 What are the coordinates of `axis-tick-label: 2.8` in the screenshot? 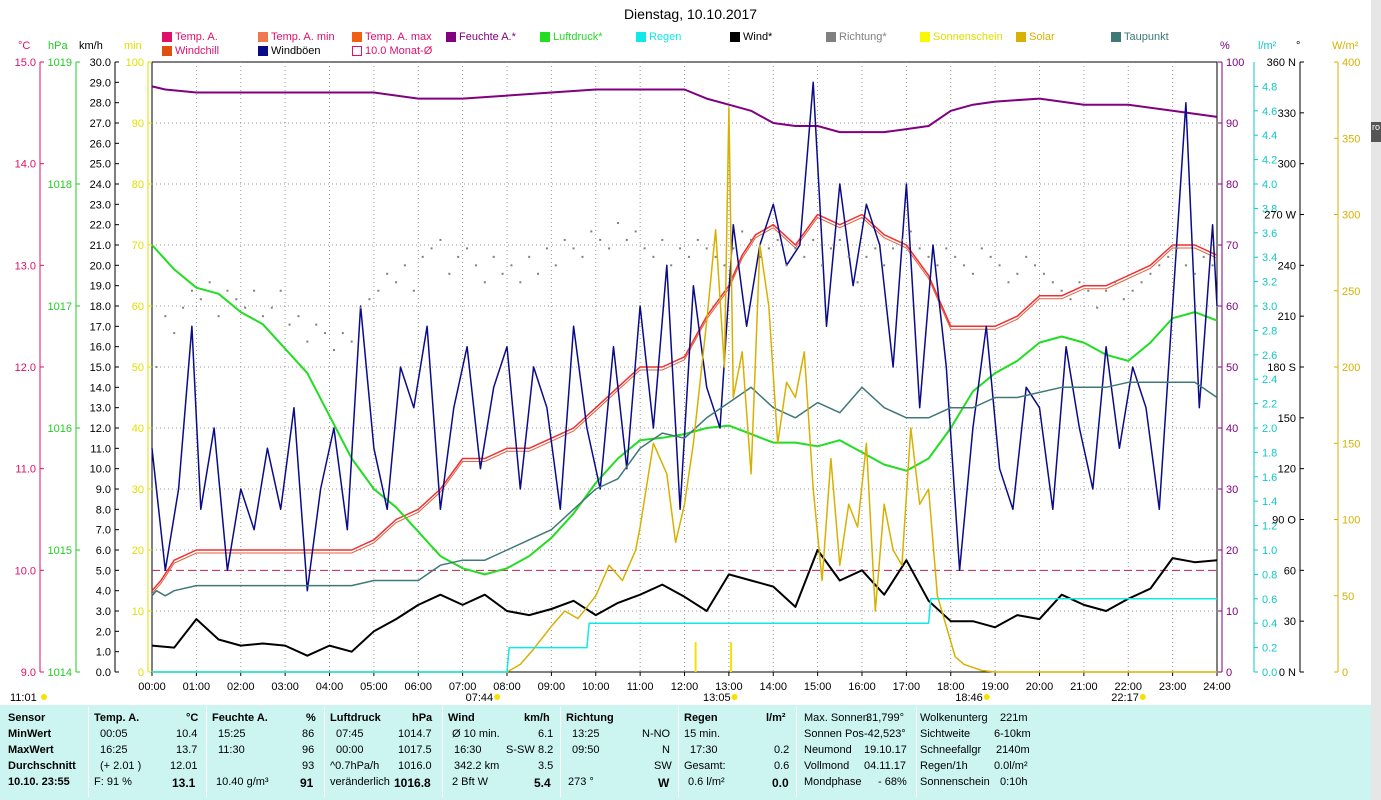 It's located at (1269, 331).